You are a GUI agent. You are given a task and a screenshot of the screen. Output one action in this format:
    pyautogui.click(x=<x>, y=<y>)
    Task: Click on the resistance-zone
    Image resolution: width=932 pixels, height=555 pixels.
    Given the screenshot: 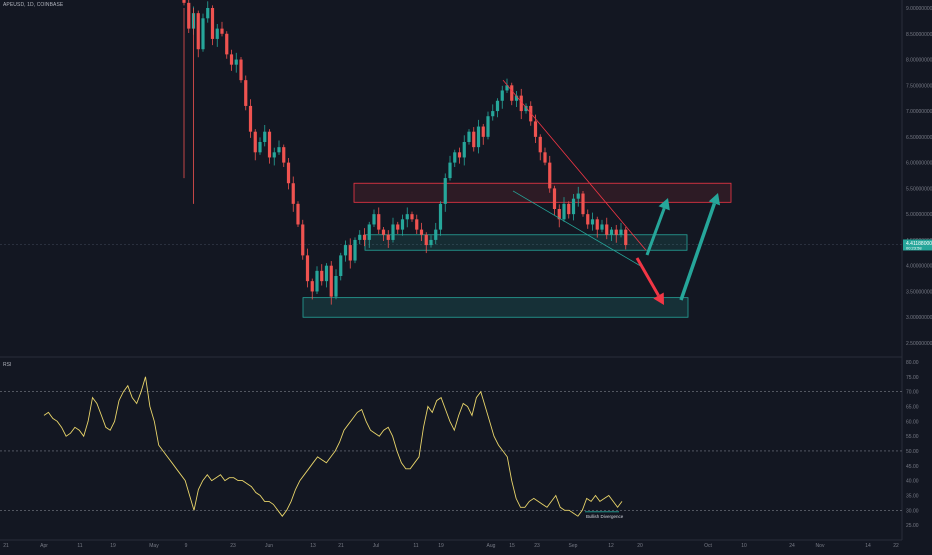 What is the action you would take?
    pyautogui.click(x=542, y=192)
    